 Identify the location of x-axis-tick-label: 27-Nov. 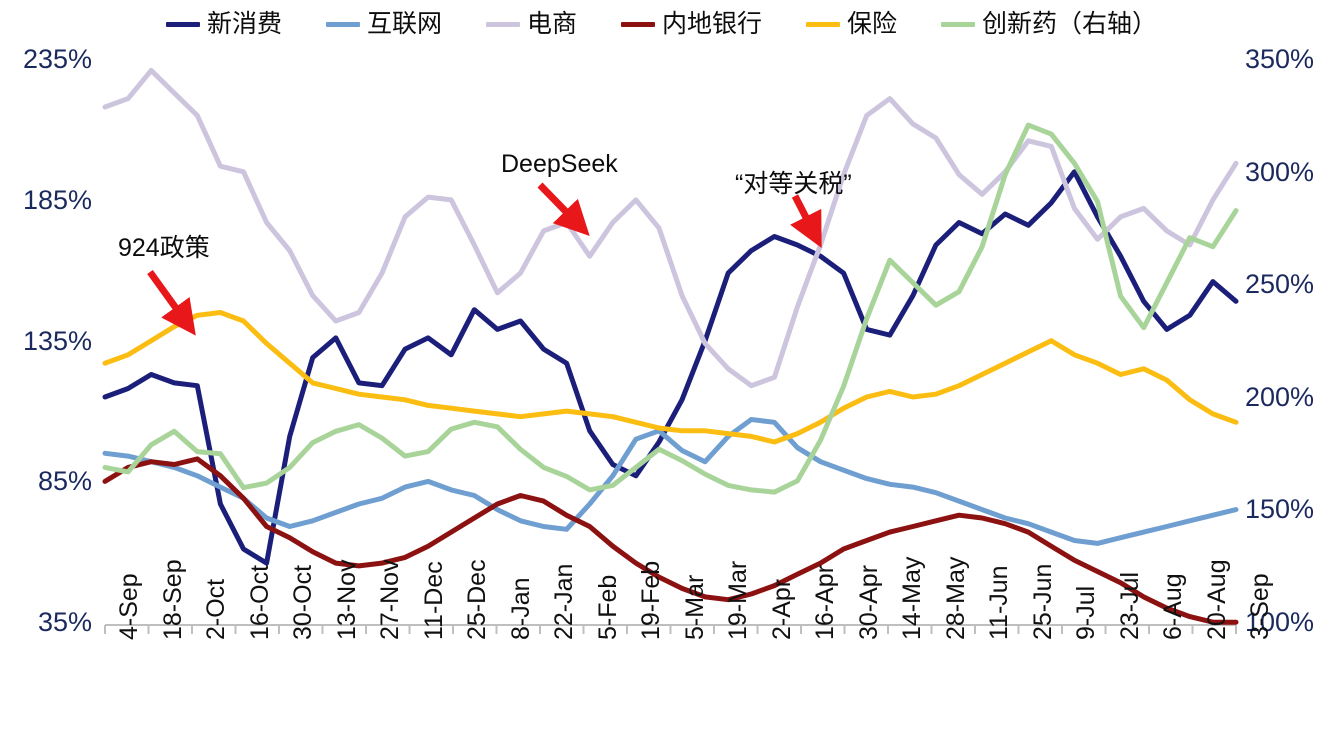
(390, 599).